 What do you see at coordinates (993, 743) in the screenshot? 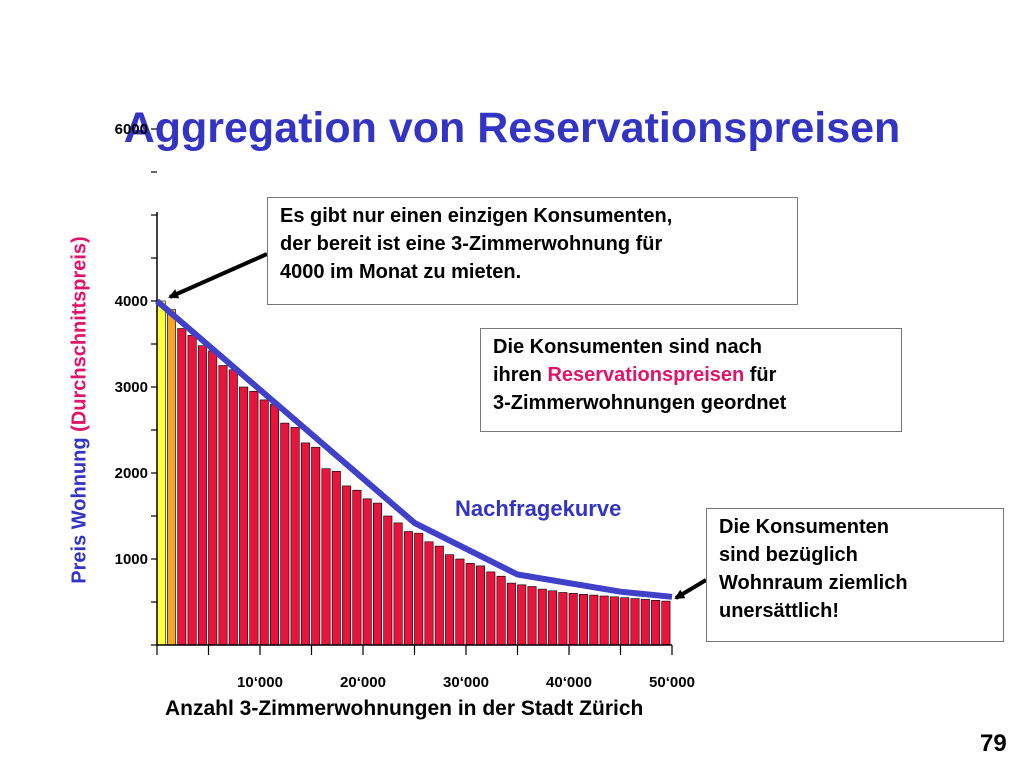
I see `page-number: 79` at bounding box center [993, 743].